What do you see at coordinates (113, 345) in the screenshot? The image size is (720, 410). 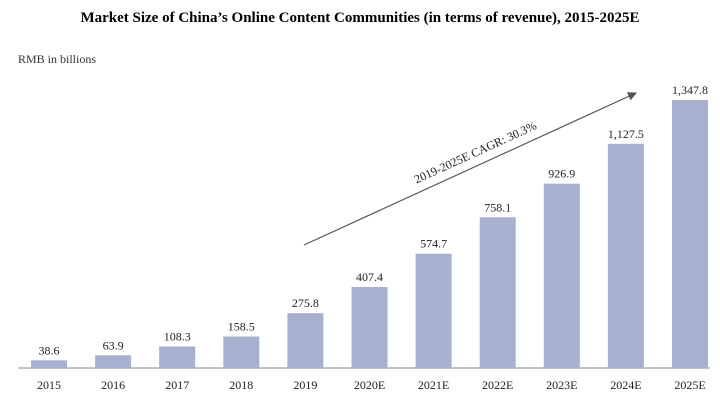 I see `value-label-2016: 63.9` at bounding box center [113, 345].